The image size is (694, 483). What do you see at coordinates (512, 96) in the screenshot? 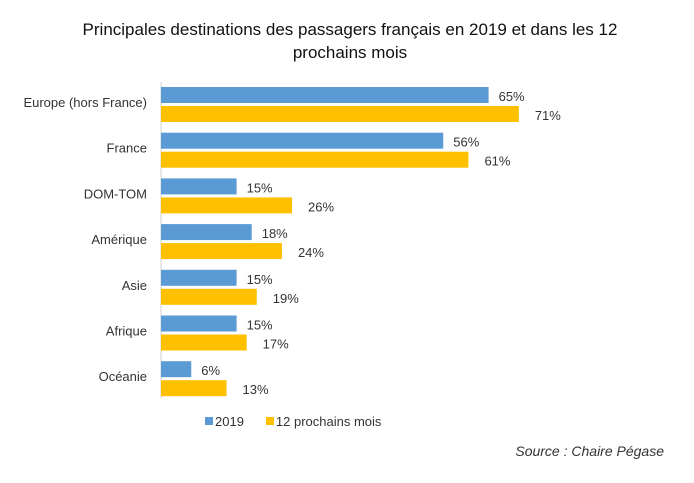
I see `value-label: 65%` at bounding box center [512, 96].